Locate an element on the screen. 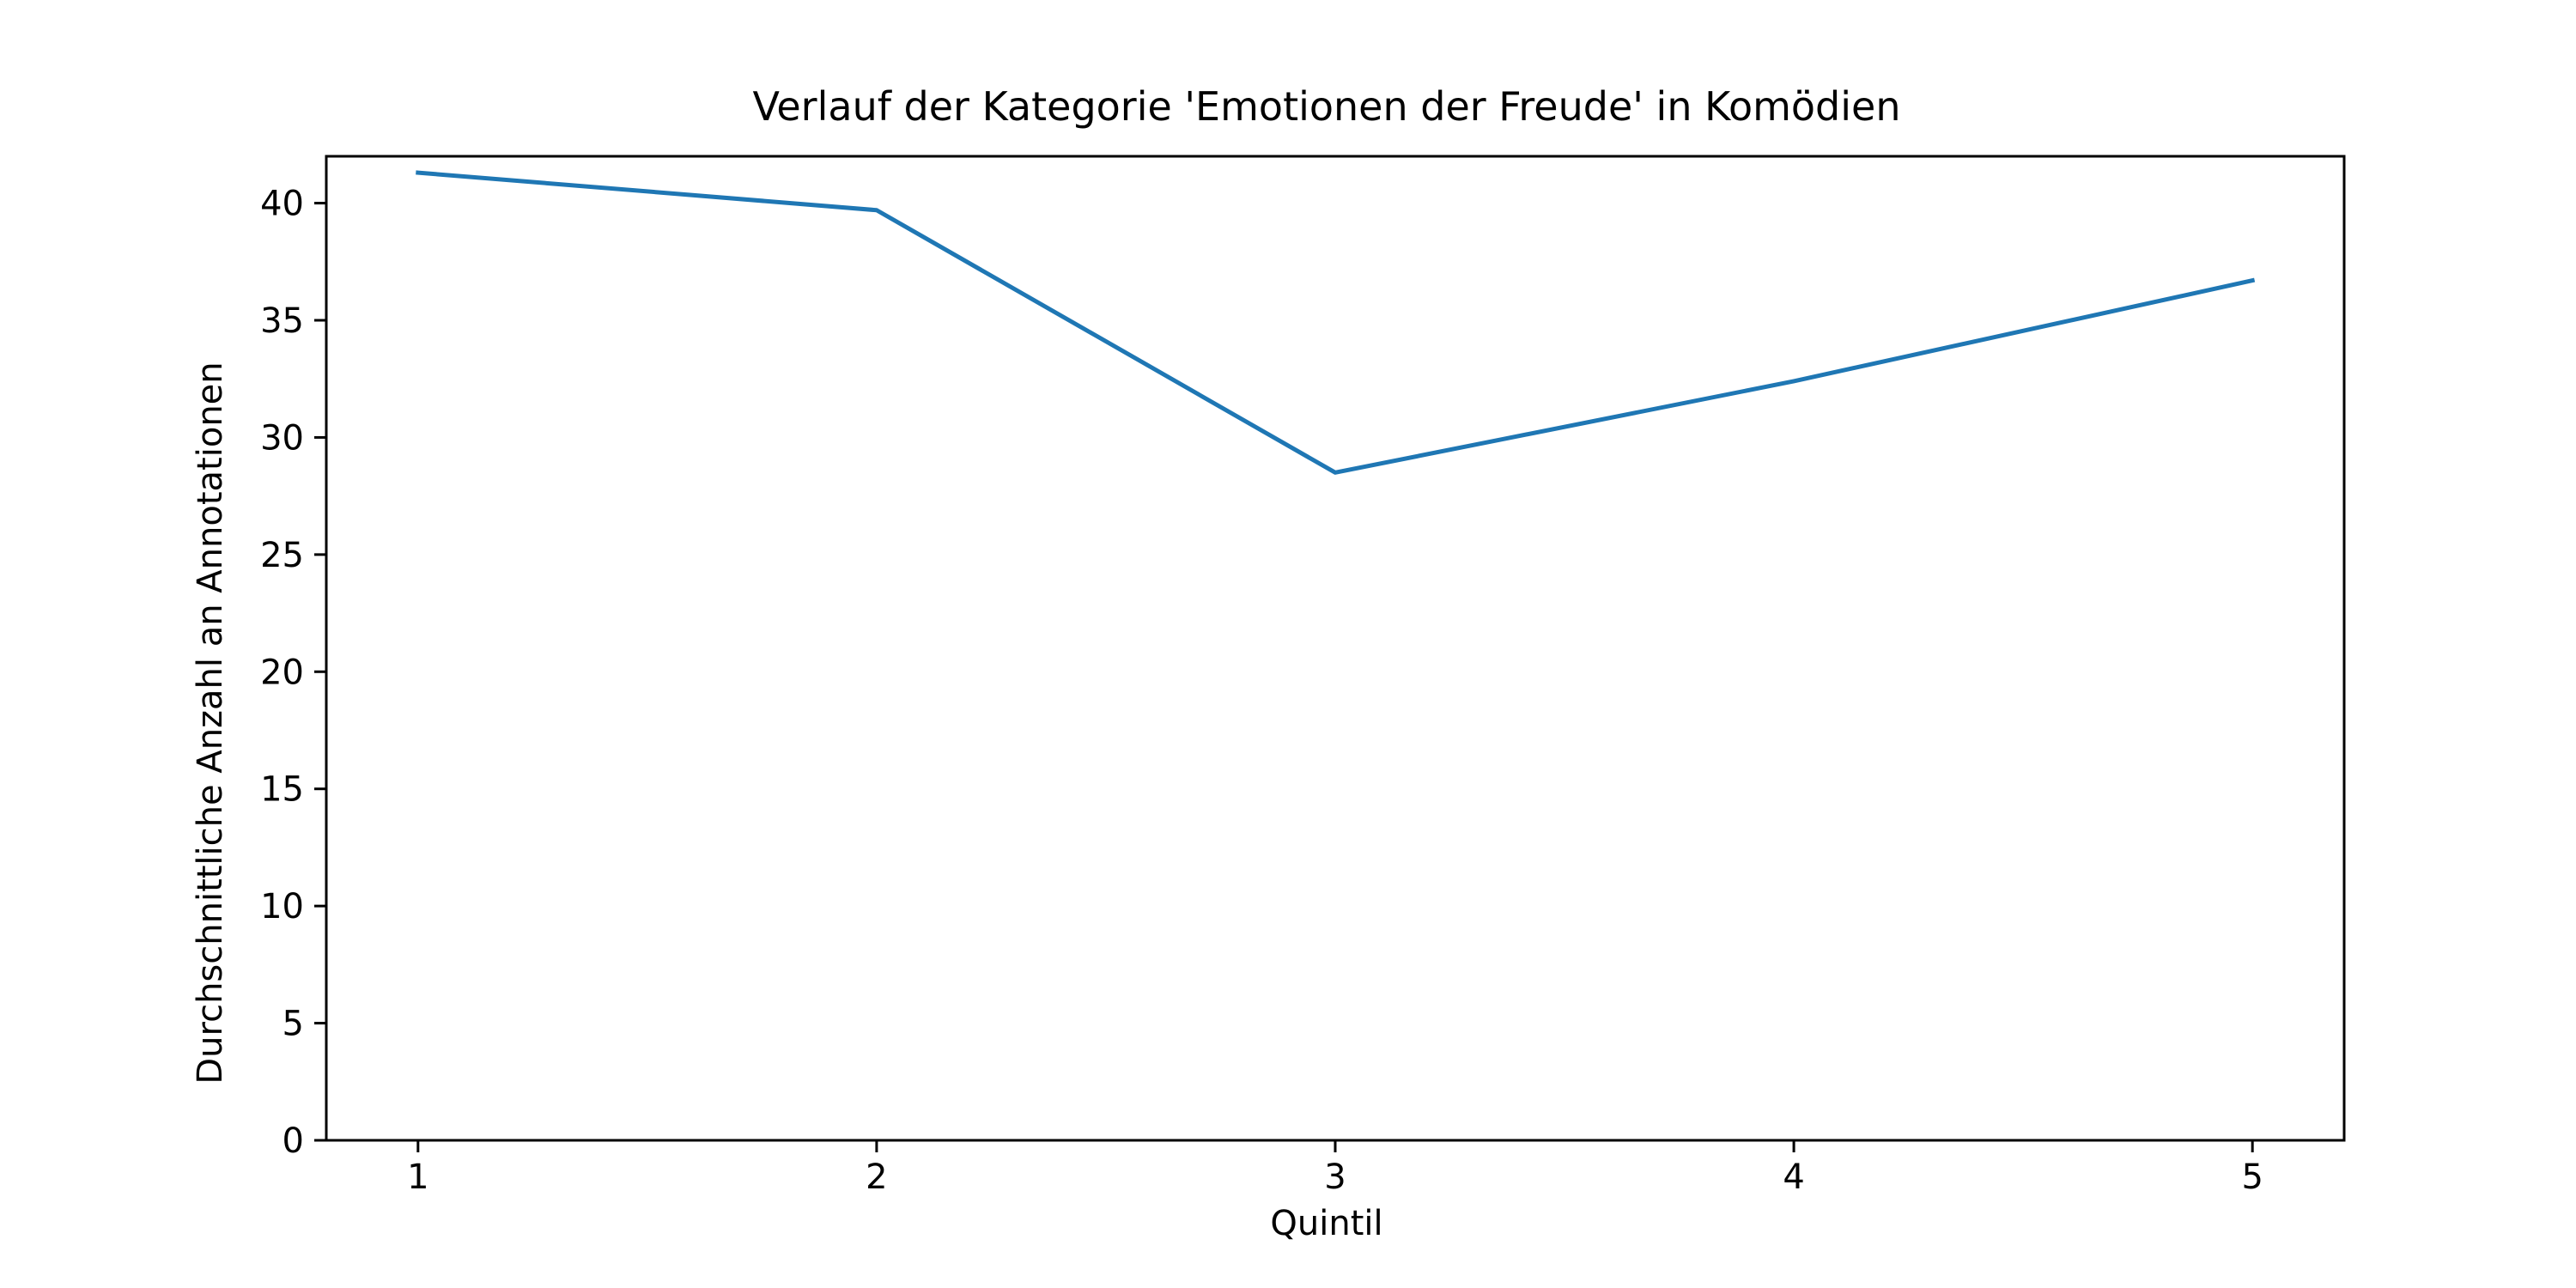 The height and width of the screenshot is (1288, 2576). y-tick-label: 5 is located at coordinates (293, 1024).